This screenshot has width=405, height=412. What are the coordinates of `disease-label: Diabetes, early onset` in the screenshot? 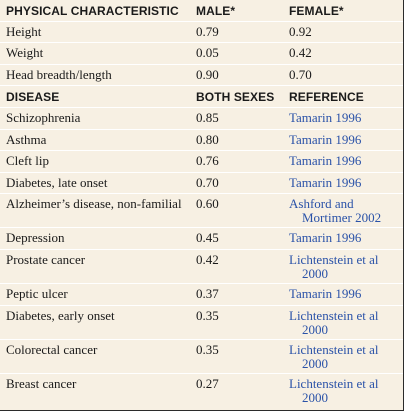 It's located at (60, 315).